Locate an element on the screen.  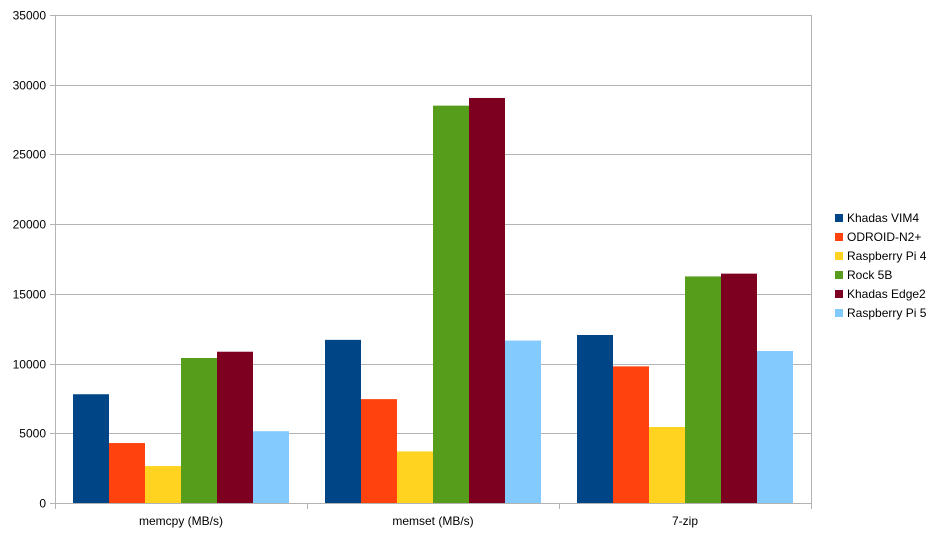
y-tick-label: 30000 is located at coordinates (30, 86).